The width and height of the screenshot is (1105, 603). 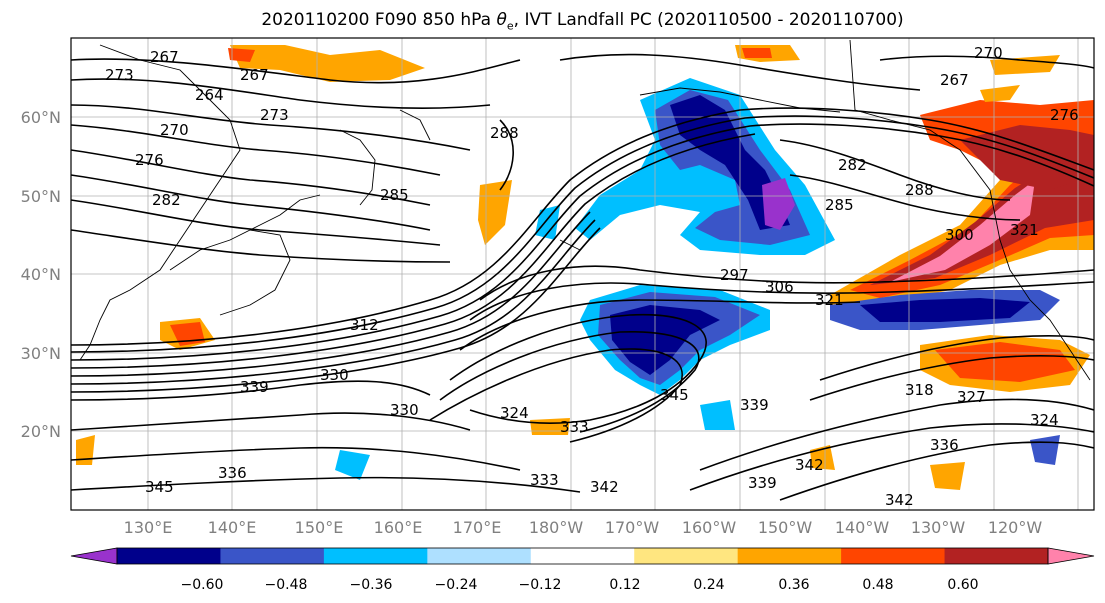 I want to click on contour-label: 264, so click(x=209, y=95).